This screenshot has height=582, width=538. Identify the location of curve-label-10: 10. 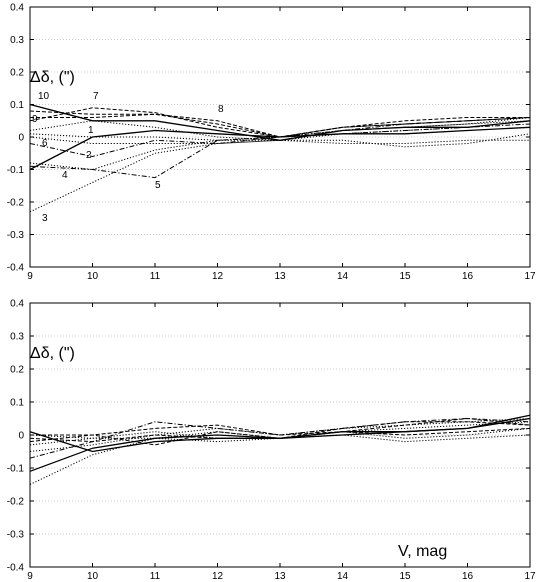
(44, 96).